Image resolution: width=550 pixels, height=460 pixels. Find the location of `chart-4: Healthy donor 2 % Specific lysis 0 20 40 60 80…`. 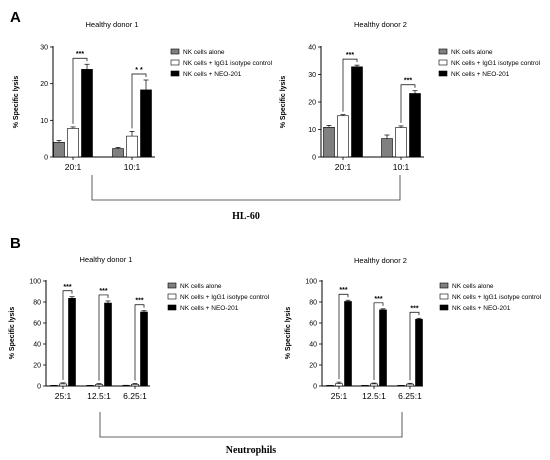

chart-4: Healthy donor 2 % Specific lysis 0 20 40 60 80… is located at coordinates (413, 328).